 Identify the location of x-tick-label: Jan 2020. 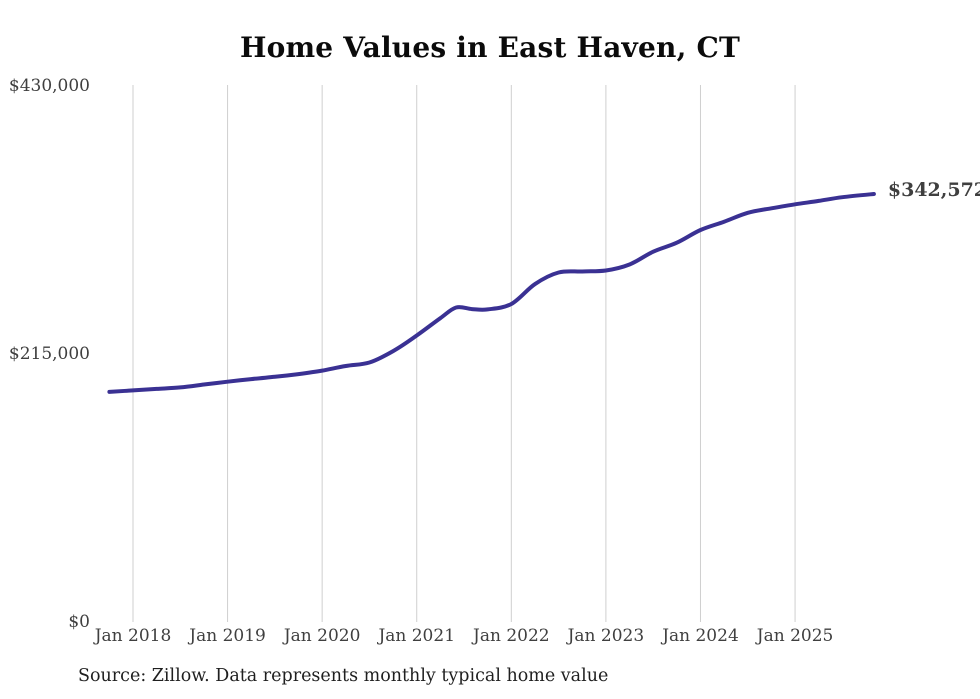
(321, 636).